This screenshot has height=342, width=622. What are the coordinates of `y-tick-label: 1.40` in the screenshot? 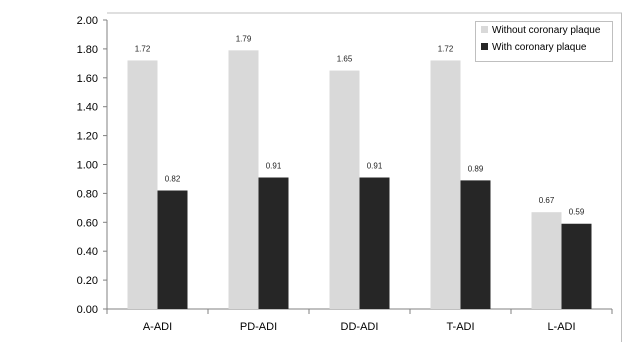 It's located at (87, 108).